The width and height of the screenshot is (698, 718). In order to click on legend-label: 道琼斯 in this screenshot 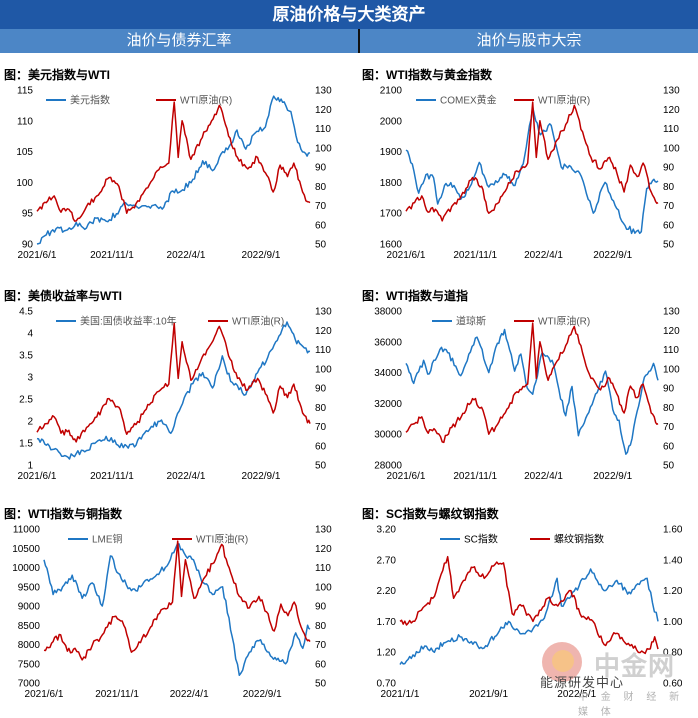, I will do `click(471, 321)`.